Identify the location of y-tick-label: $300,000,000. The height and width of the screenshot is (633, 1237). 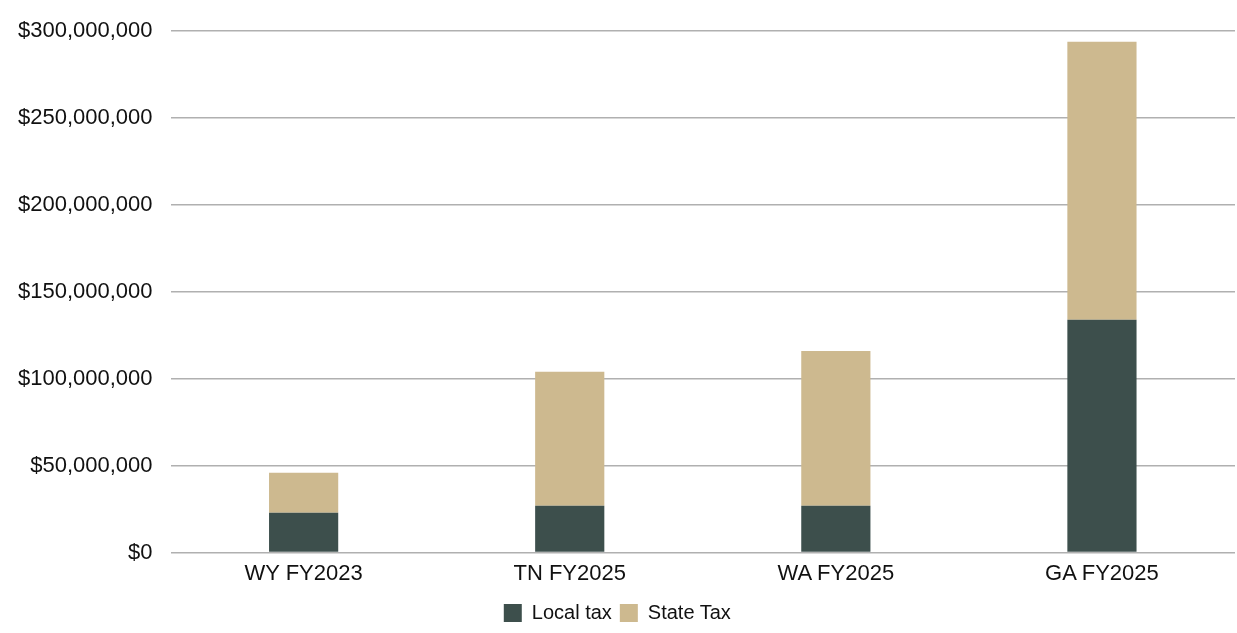
(85, 30).